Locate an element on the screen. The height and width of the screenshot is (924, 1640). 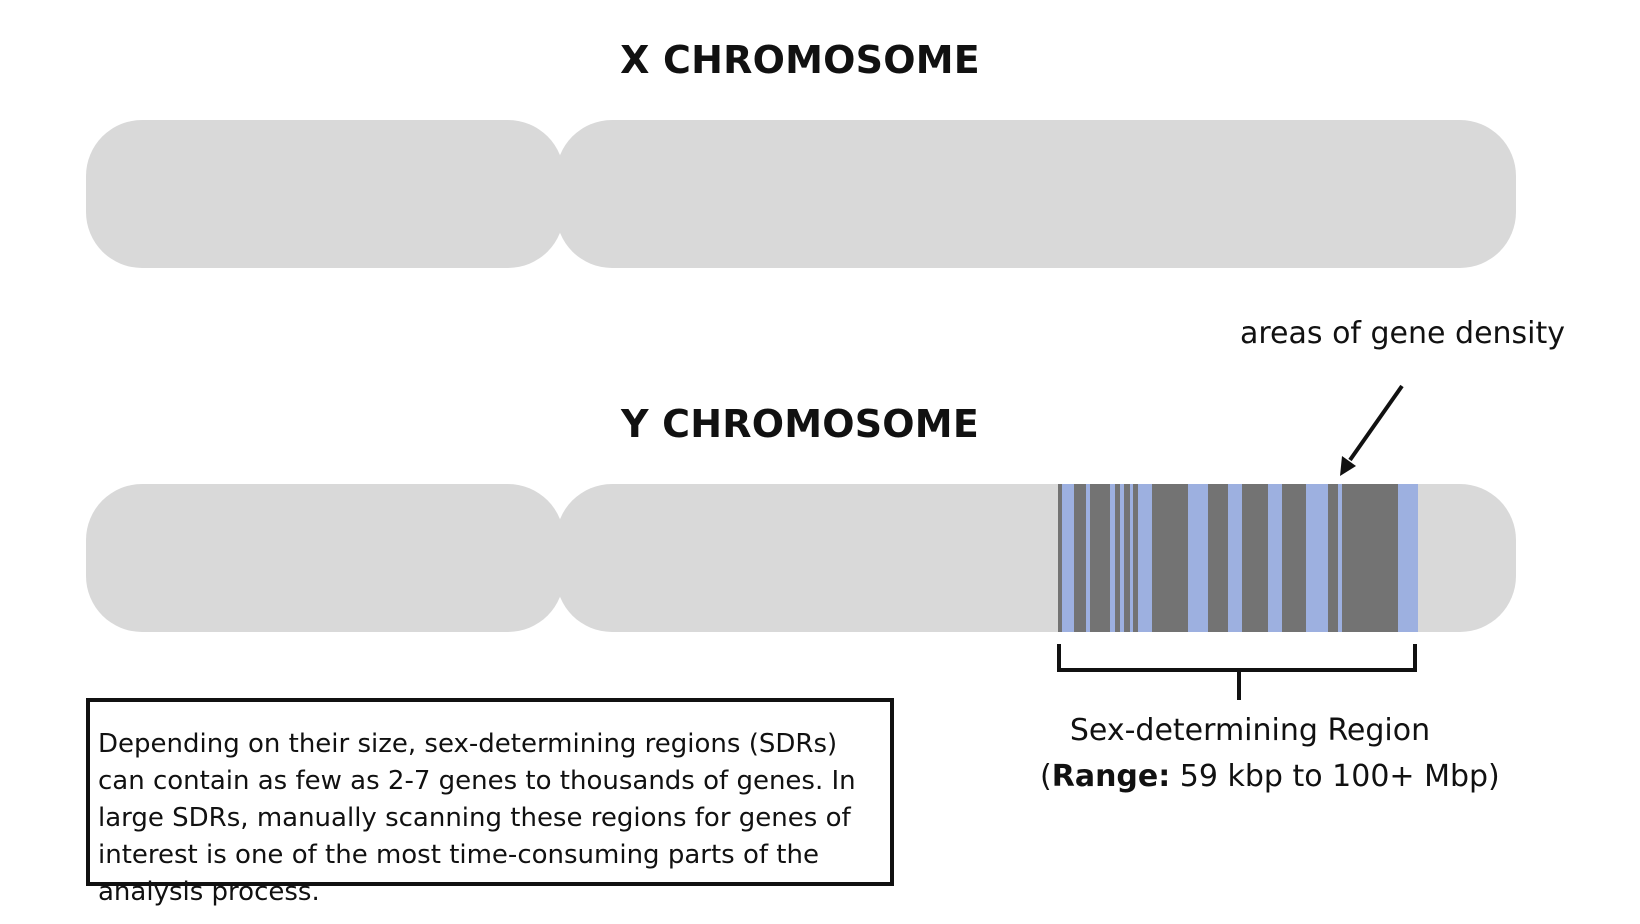
x-chromosome-short-arm is located at coordinates (325, 194).